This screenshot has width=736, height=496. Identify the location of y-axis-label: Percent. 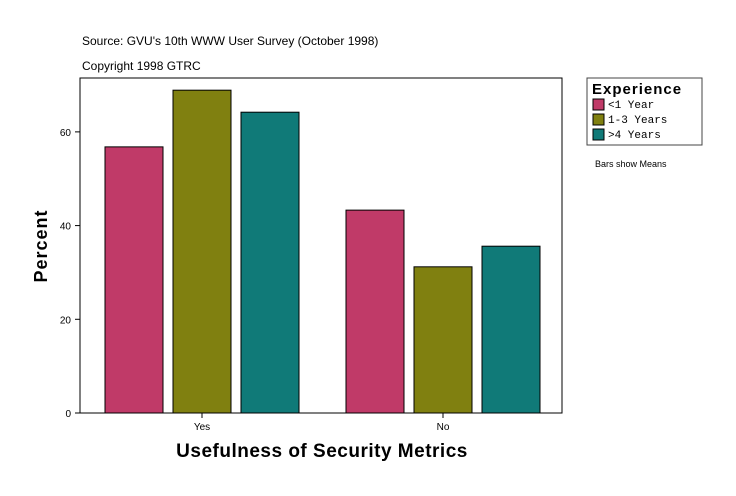
(41, 245).